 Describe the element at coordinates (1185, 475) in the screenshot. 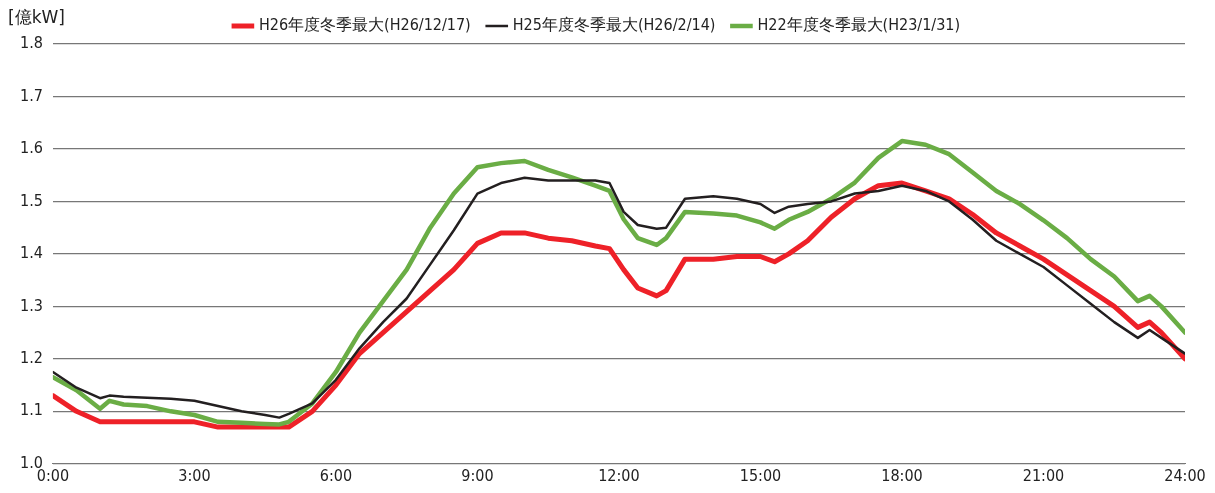

I see `x-tick-label: 24:00` at that location.